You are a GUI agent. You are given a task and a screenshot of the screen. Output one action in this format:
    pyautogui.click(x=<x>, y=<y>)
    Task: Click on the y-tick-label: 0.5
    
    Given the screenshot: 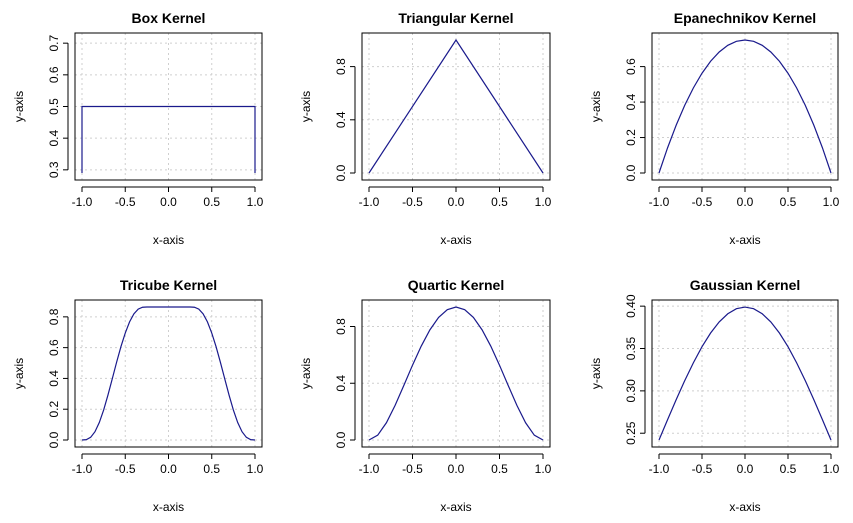 What is the action you would take?
    pyautogui.click(x=54, y=106)
    